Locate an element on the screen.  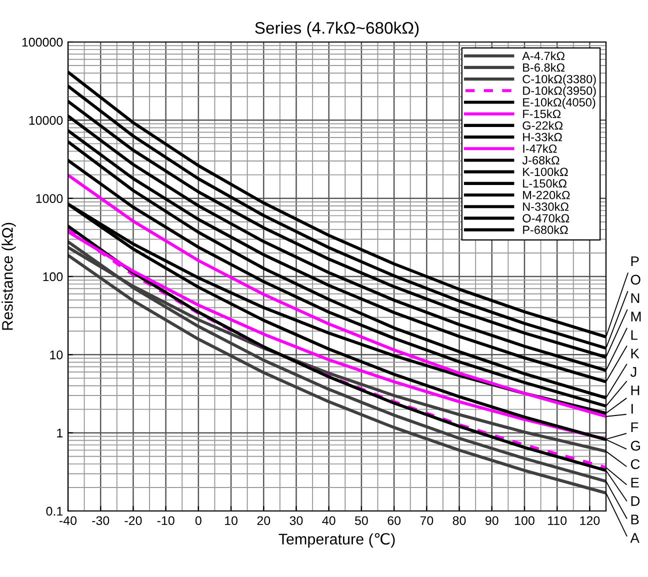
y-axis-title: Resistance (kΩ) is located at coordinates (9, 276).